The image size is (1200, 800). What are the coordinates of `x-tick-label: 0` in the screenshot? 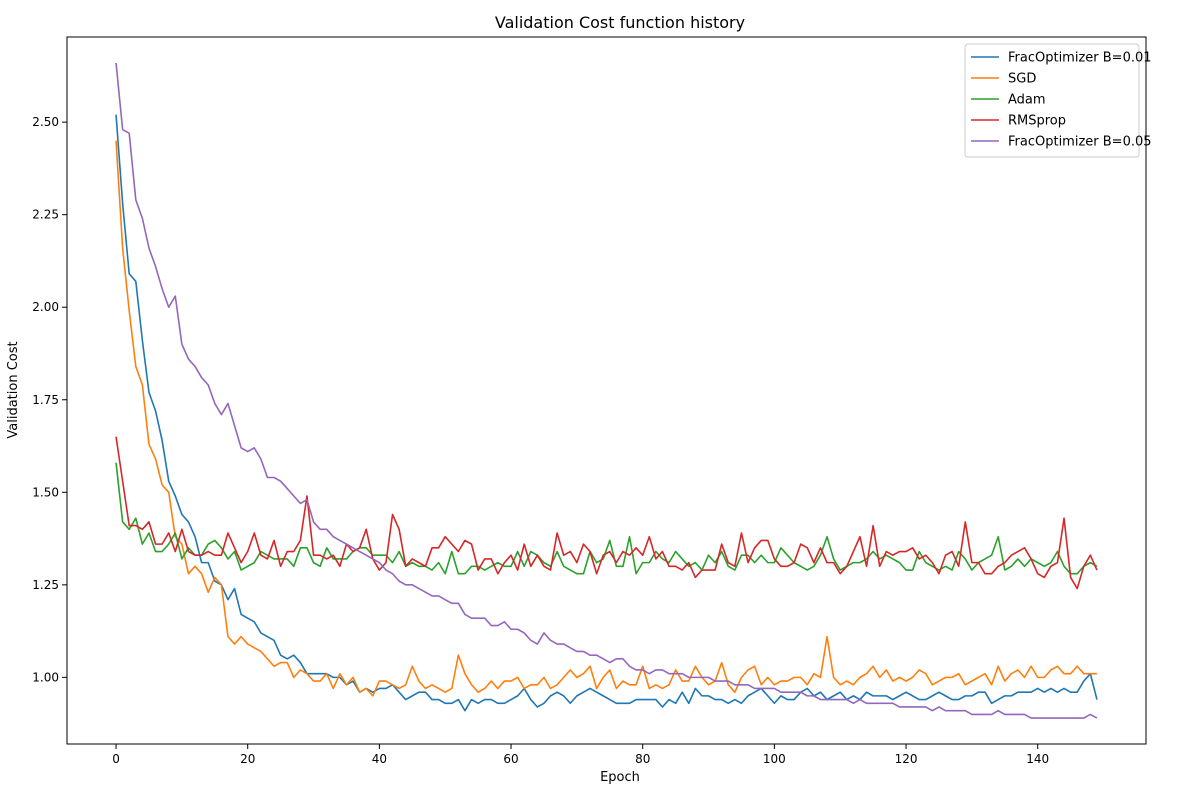 It's located at (116, 759).